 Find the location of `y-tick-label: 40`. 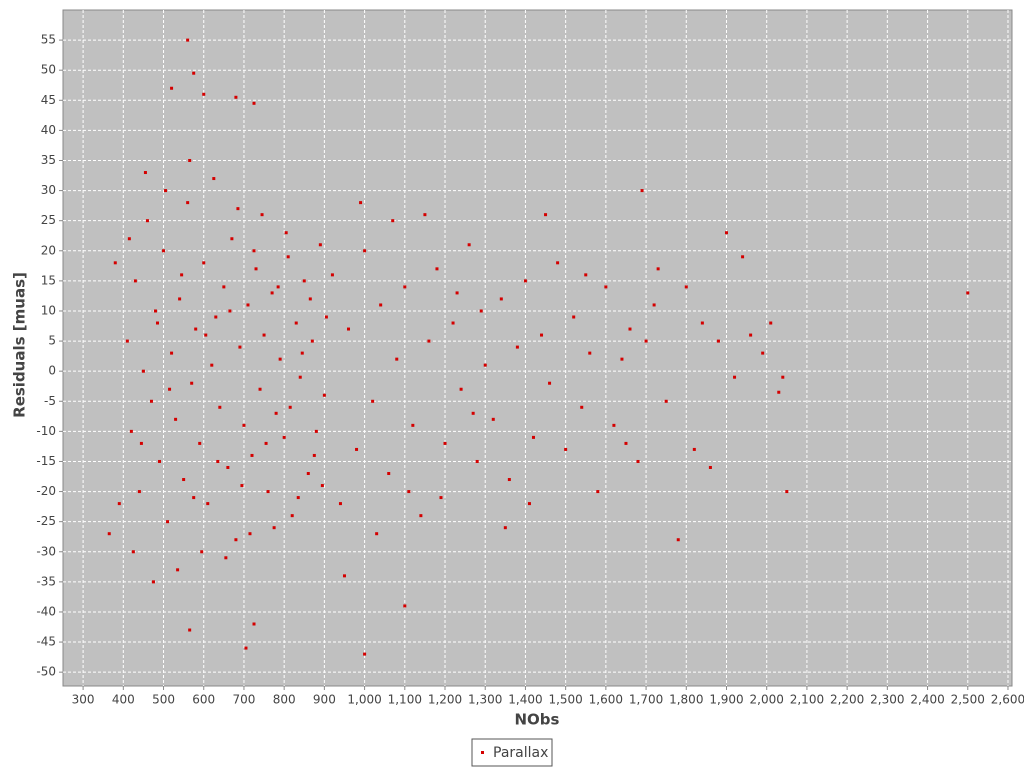

y-tick-label: 40 is located at coordinates (48, 130).